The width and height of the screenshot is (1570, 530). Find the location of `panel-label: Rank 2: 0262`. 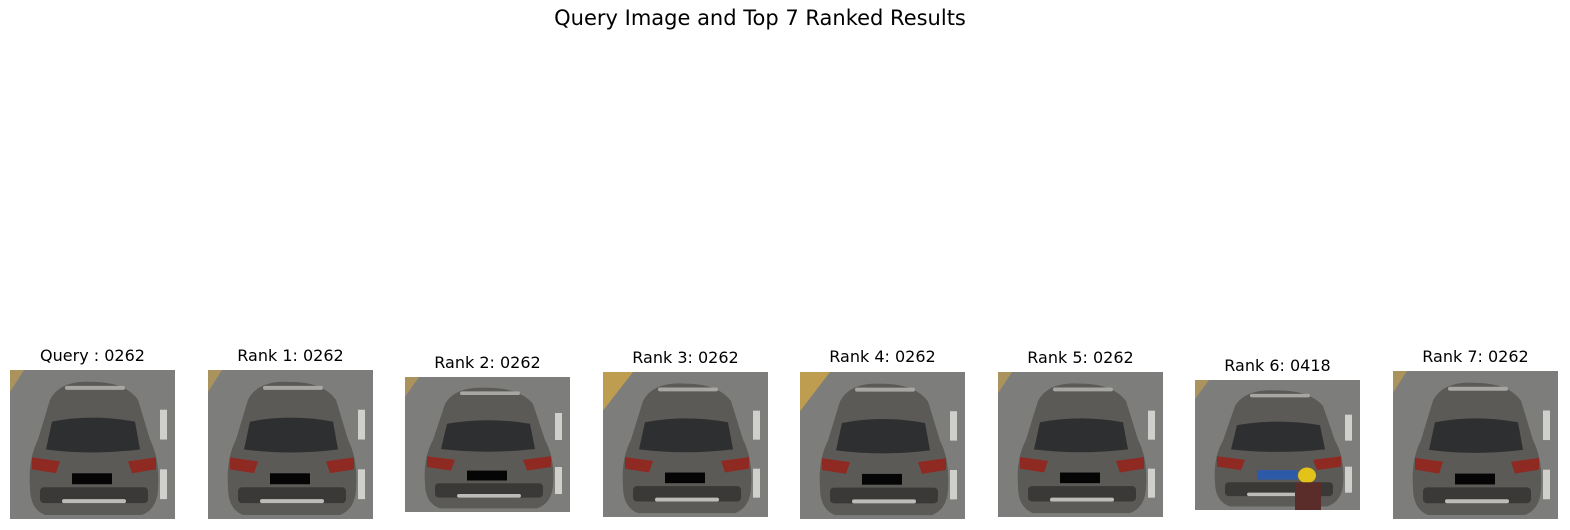

panel-label: Rank 2: 0262 is located at coordinates (487, 362).